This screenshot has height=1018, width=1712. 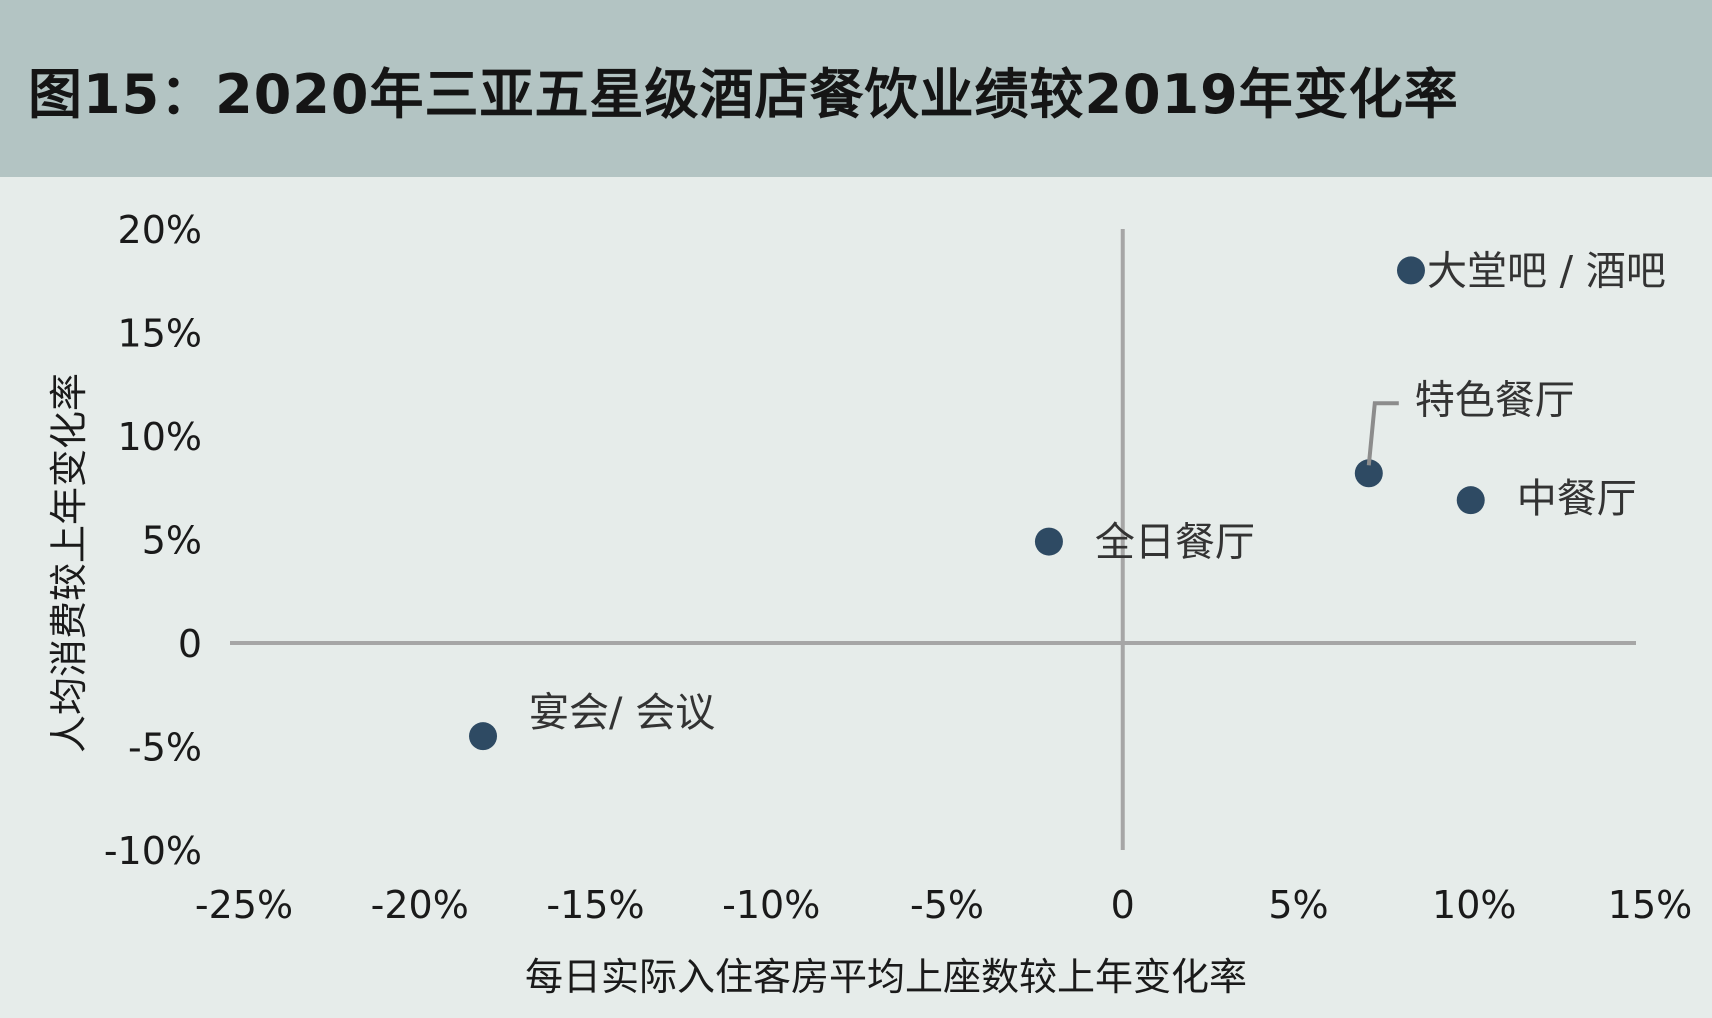 I want to click on point-label: 中餐厅, so click(x=1577, y=499).